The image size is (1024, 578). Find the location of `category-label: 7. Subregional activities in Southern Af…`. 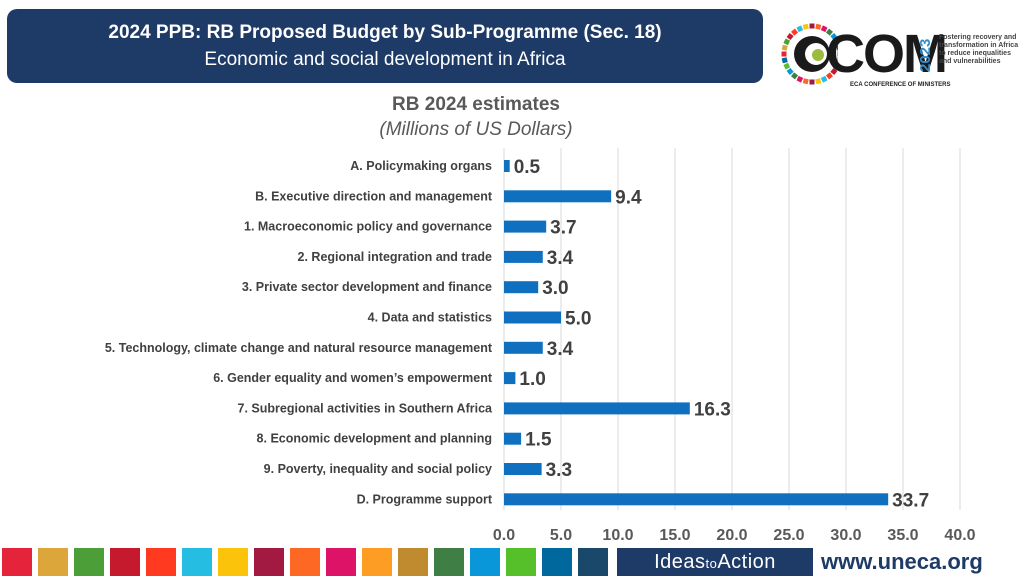

category-label: 7. Subregional activities in Southern Af… is located at coordinates (366, 408).